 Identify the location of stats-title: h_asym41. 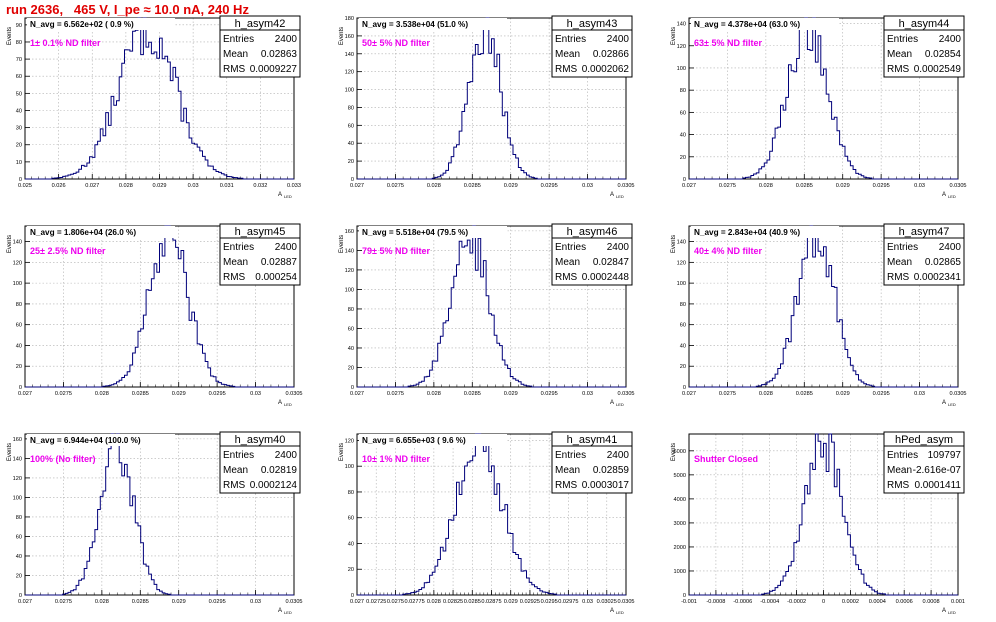
(592, 440).